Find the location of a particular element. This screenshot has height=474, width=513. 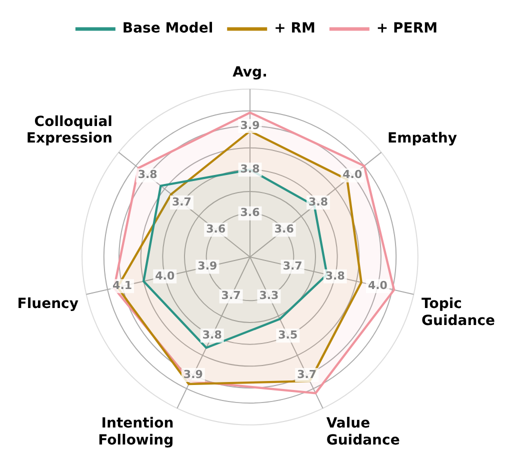

text: 3.3 is located at coordinates (269, 295).